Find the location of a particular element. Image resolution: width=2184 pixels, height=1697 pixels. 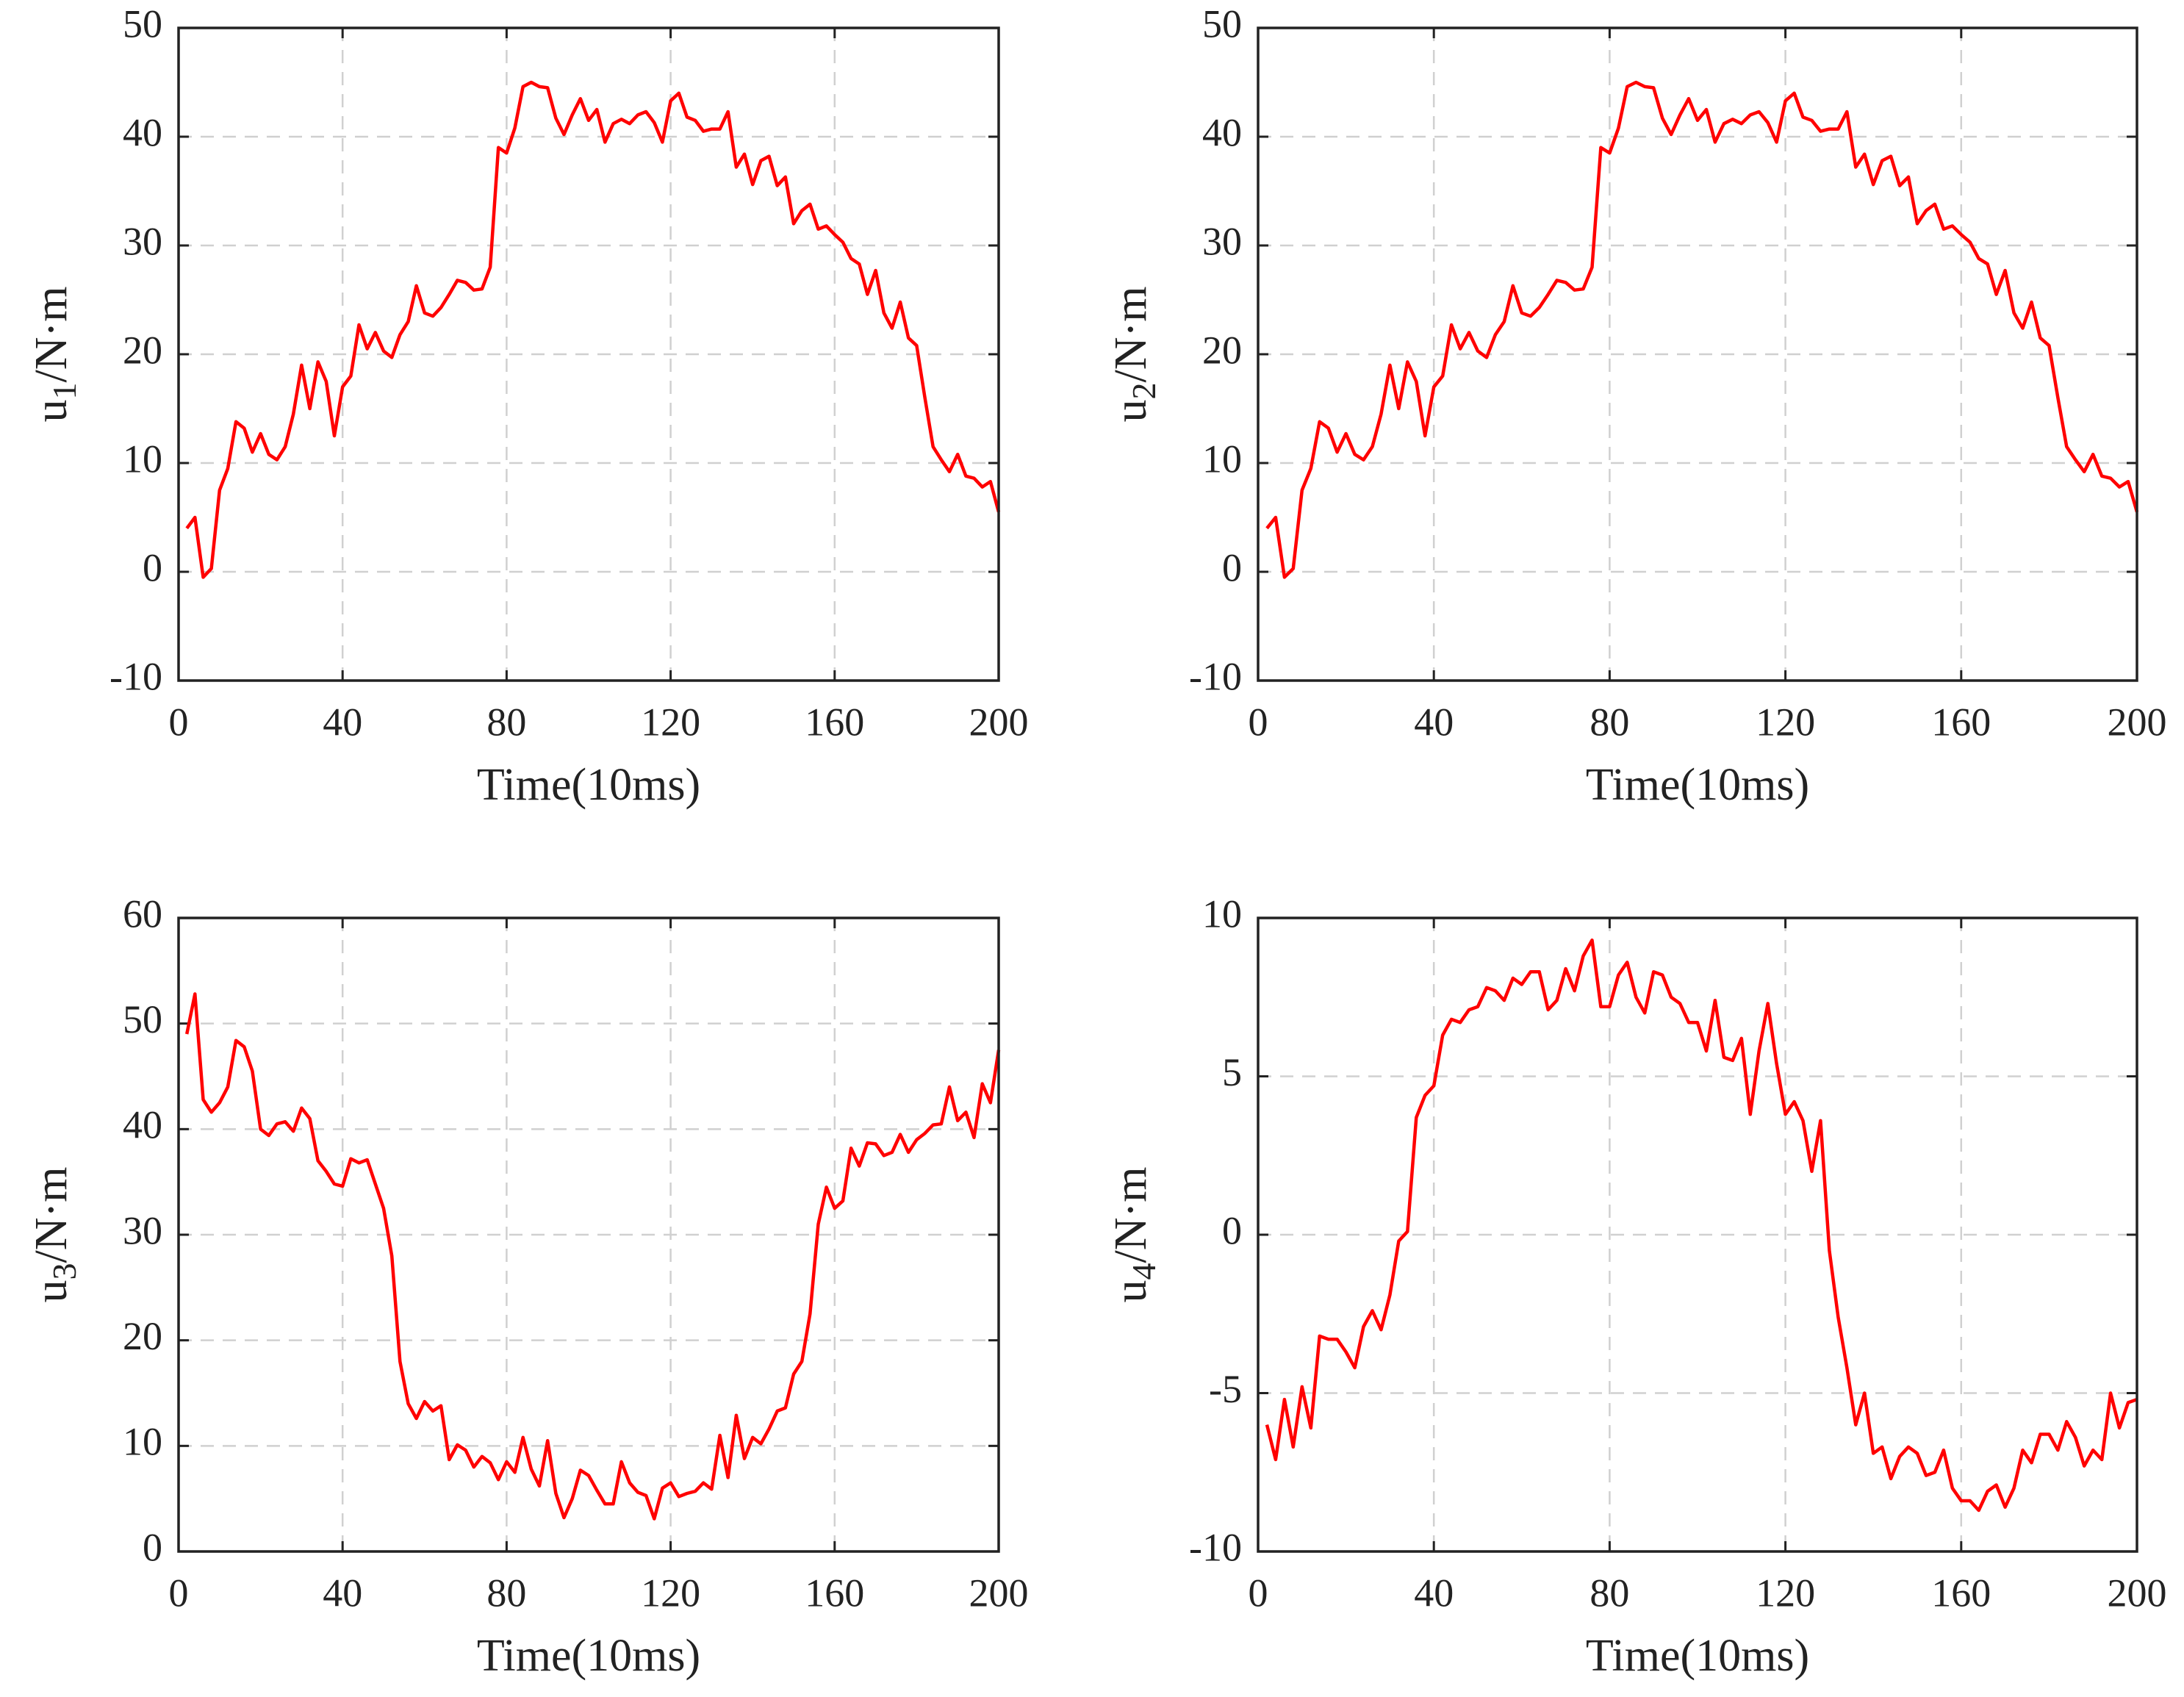

y-tick-label: 60 is located at coordinates (142, 913).